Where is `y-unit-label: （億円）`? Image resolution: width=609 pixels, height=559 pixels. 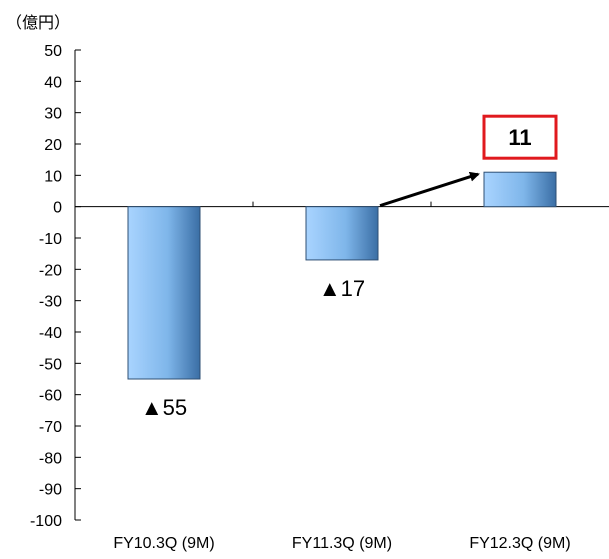
y-unit-label: （億円） is located at coordinates (38, 23).